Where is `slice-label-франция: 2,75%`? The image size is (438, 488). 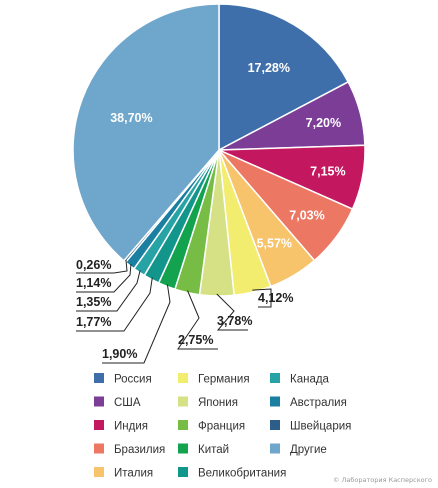 slice-label-франция: 2,75% is located at coordinates (195, 340).